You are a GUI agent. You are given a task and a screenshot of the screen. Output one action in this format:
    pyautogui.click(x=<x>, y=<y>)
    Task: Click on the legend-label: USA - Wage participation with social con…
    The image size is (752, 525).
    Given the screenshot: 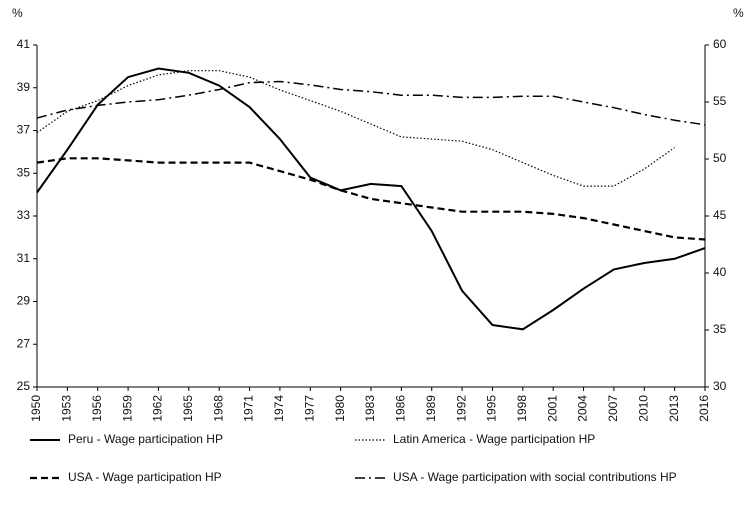 What is the action you would take?
    pyautogui.click(x=535, y=477)
    